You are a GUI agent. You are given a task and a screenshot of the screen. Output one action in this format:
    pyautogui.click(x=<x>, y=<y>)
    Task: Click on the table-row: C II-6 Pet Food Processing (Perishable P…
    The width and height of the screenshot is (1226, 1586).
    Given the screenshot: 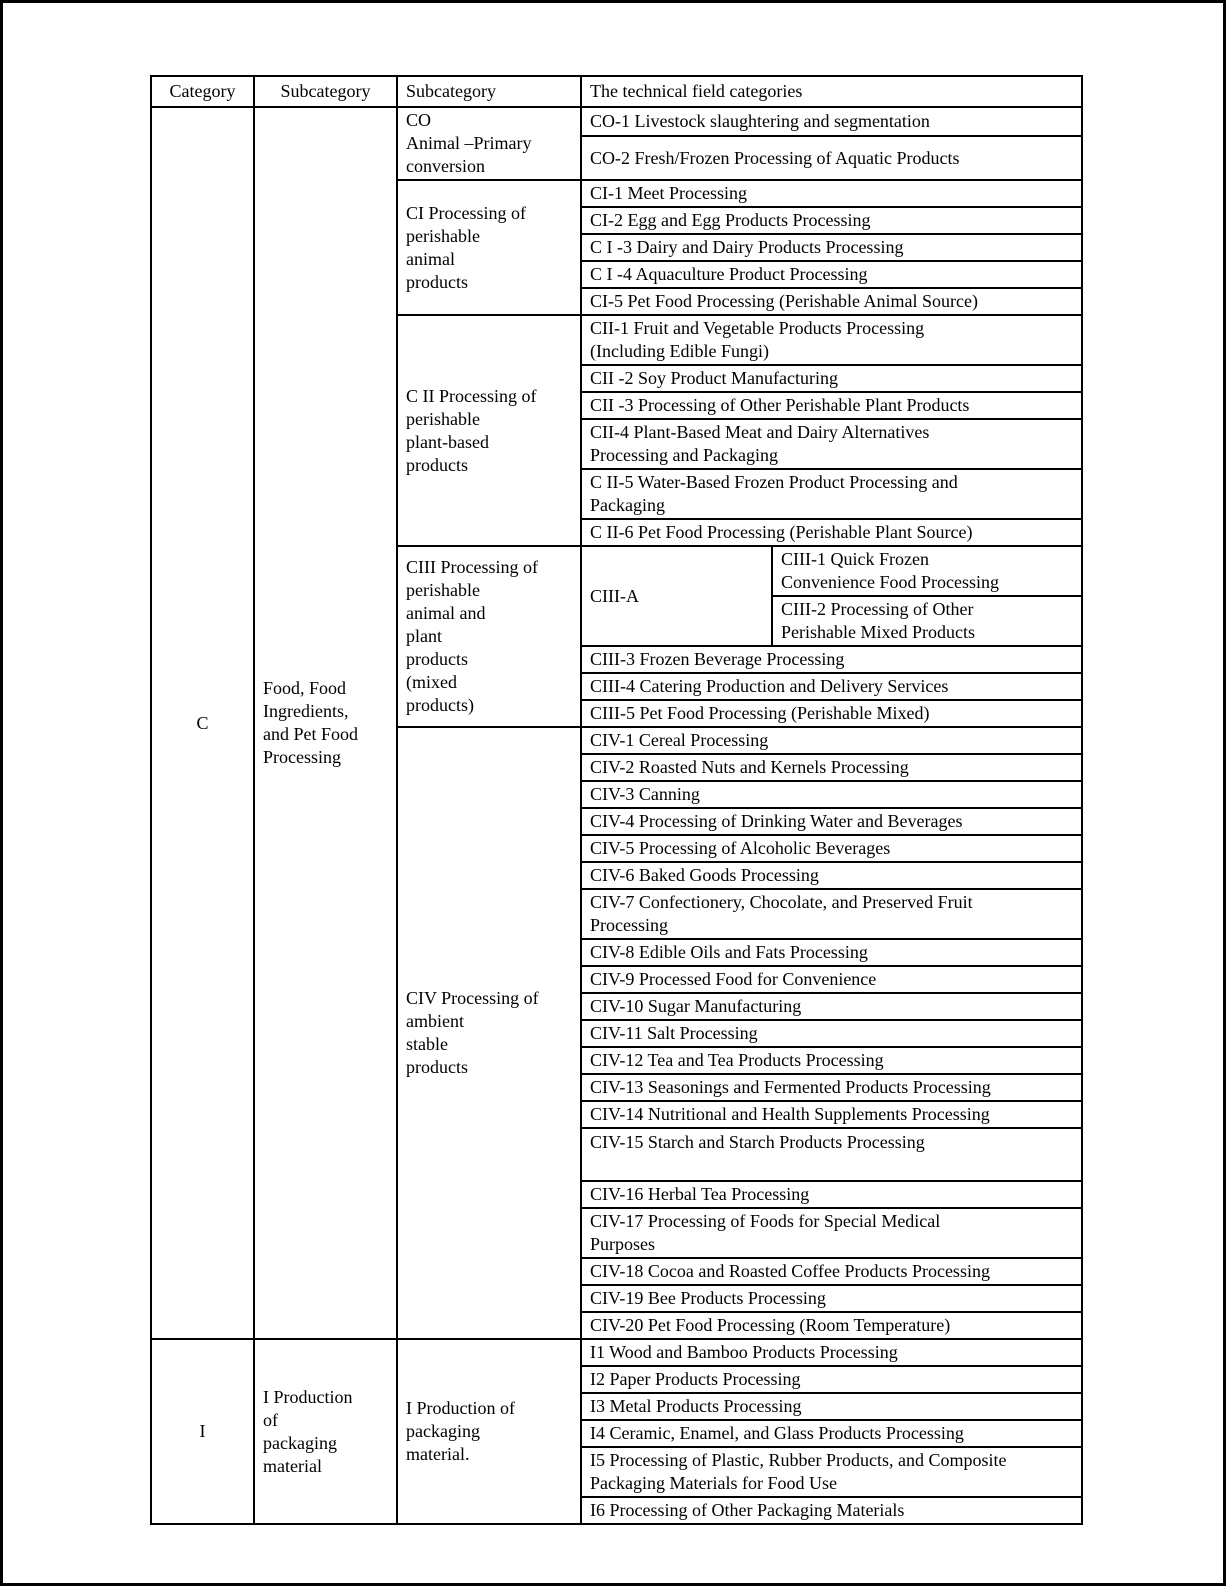 What is the action you would take?
    pyautogui.click(x=617, y=532)
    